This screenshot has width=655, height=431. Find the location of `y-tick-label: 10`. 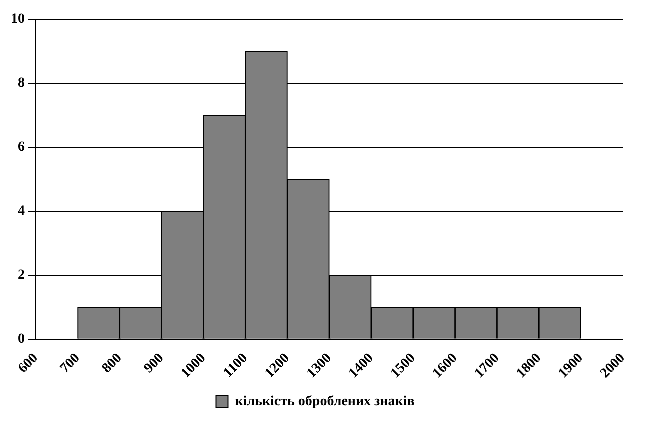

y-tick-label: 10 is located at coordinates (18, 20).